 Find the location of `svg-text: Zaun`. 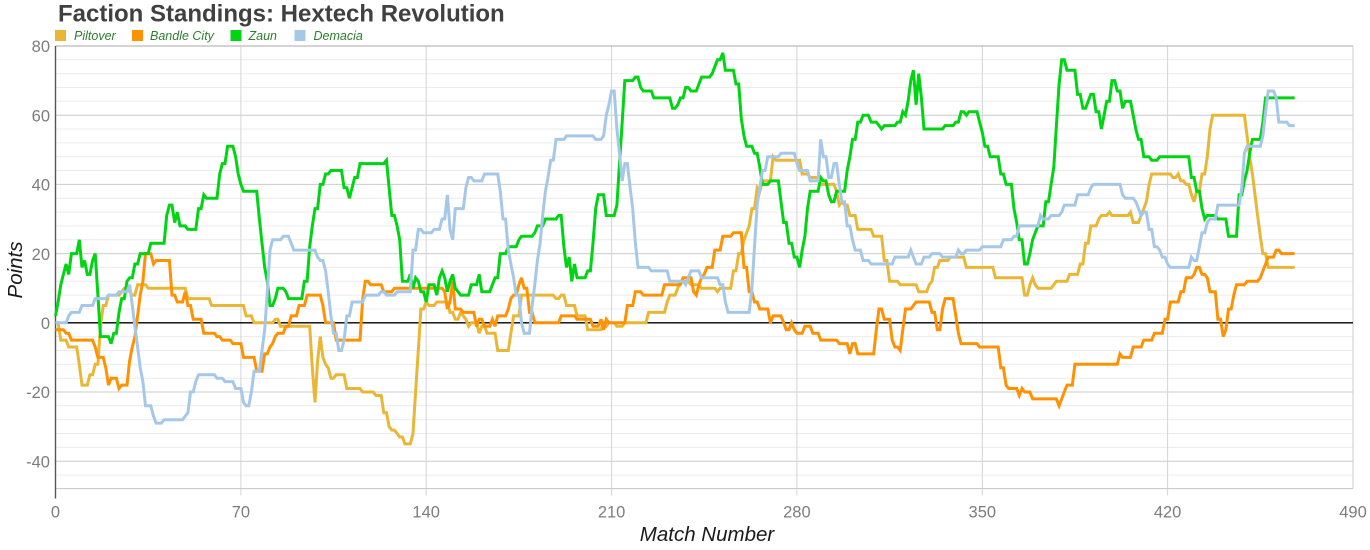

svg-text: Zaun is located at coordinates (263, 36).